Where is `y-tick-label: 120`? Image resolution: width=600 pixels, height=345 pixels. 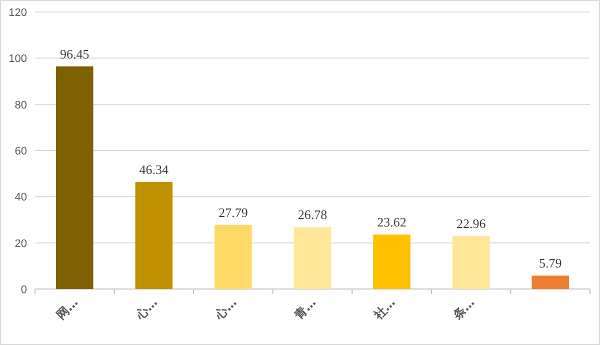 y-tick-label: 120 is located at coordinates (17, 13).